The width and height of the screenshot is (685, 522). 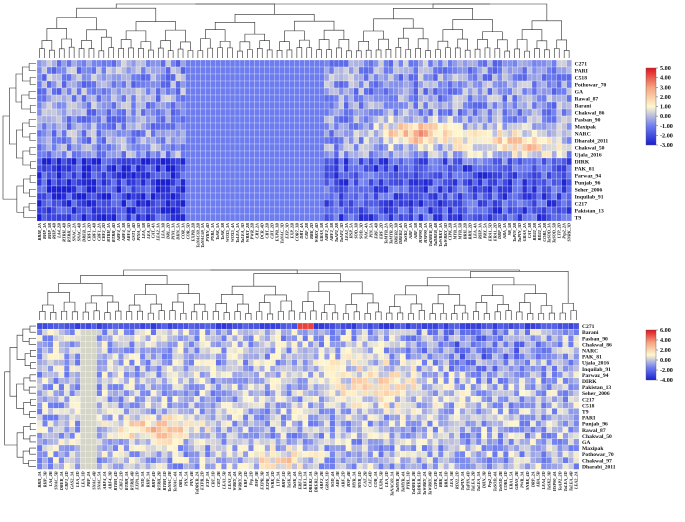 What do you see at coordinates (49, 231) in the screenshot?
I see `column-label: RHP_5B` at bounding box center [49, 231].